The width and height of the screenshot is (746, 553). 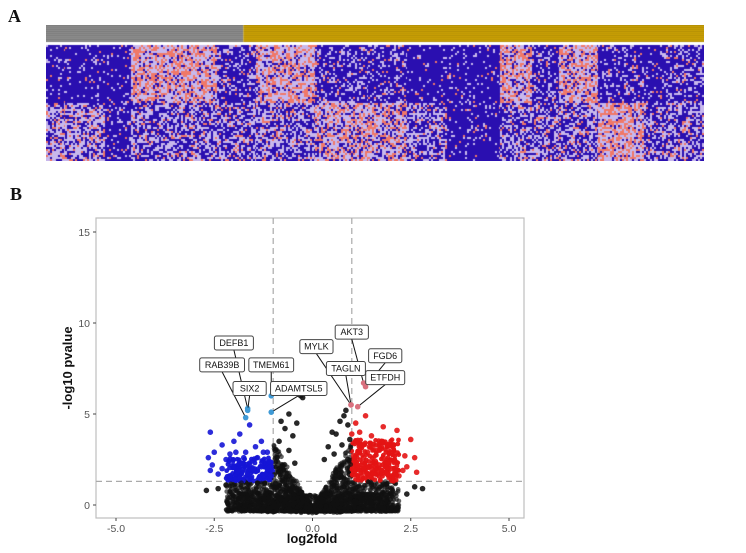 What do you see at coordinates (16, 194) in the screenshot?
I see `panel-b-label: B` at bounding box center [16, 194].